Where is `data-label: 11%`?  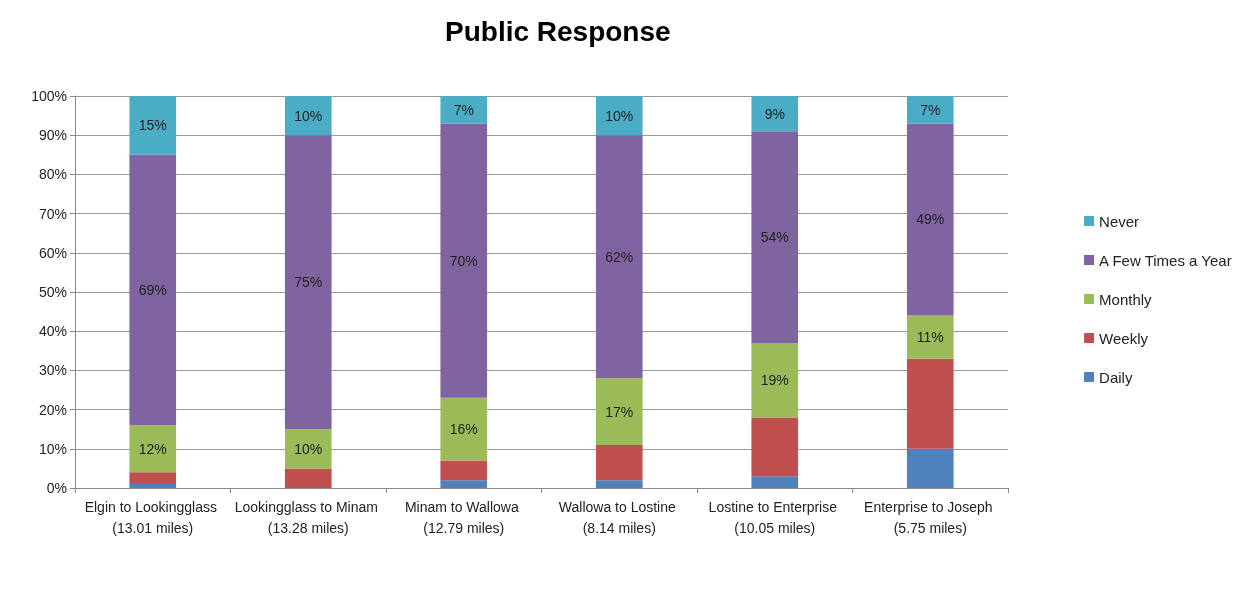
data-label: 11% is located at coordinates (930, 337).